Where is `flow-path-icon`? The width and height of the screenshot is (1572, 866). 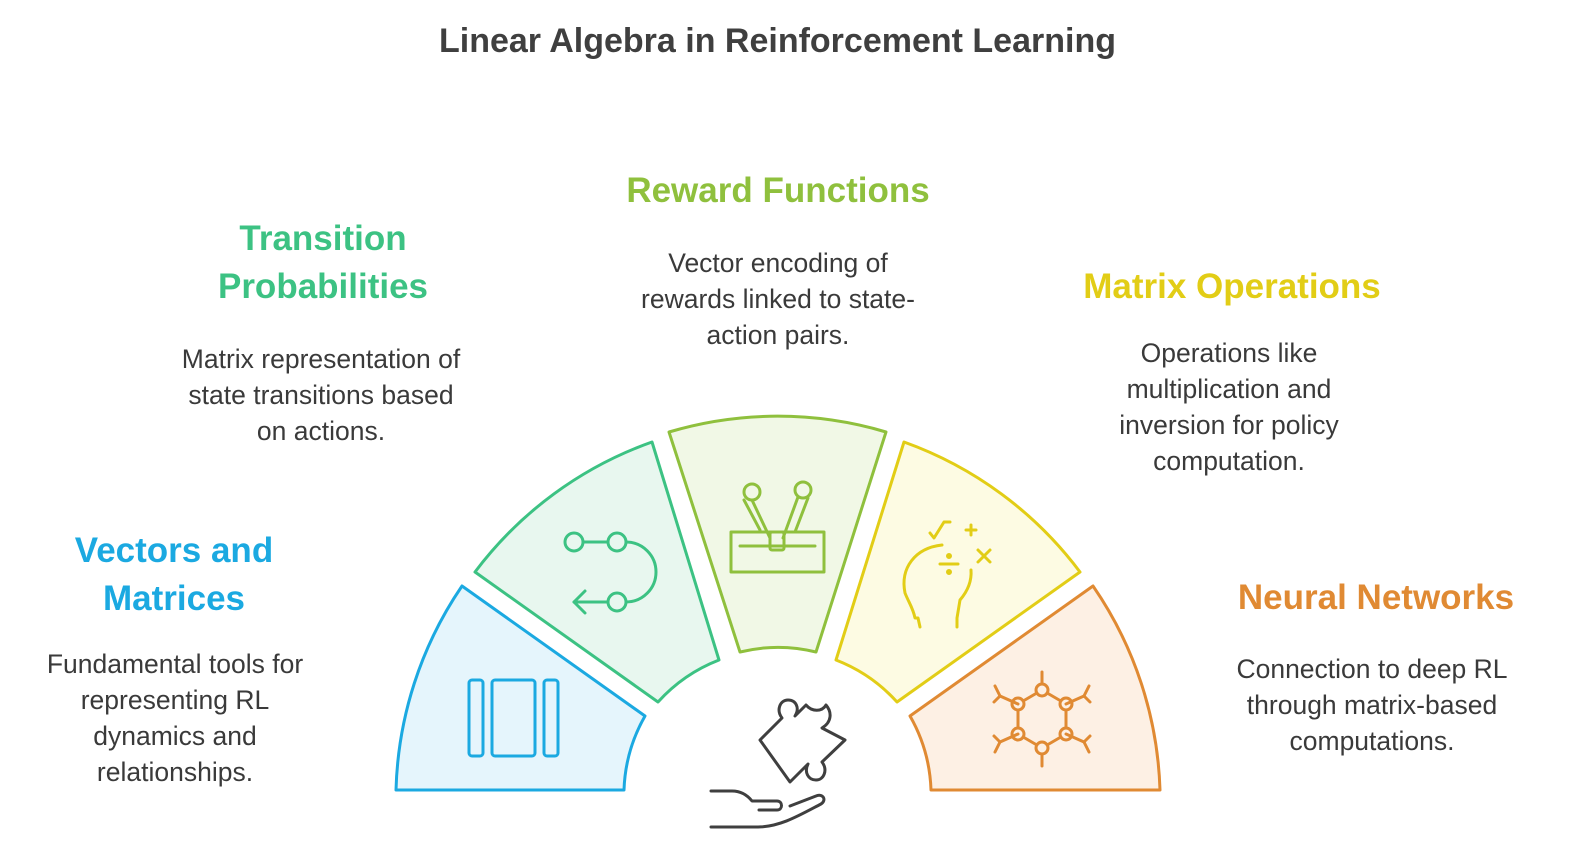
flow-path-icon is located at coordinates (610, 573).